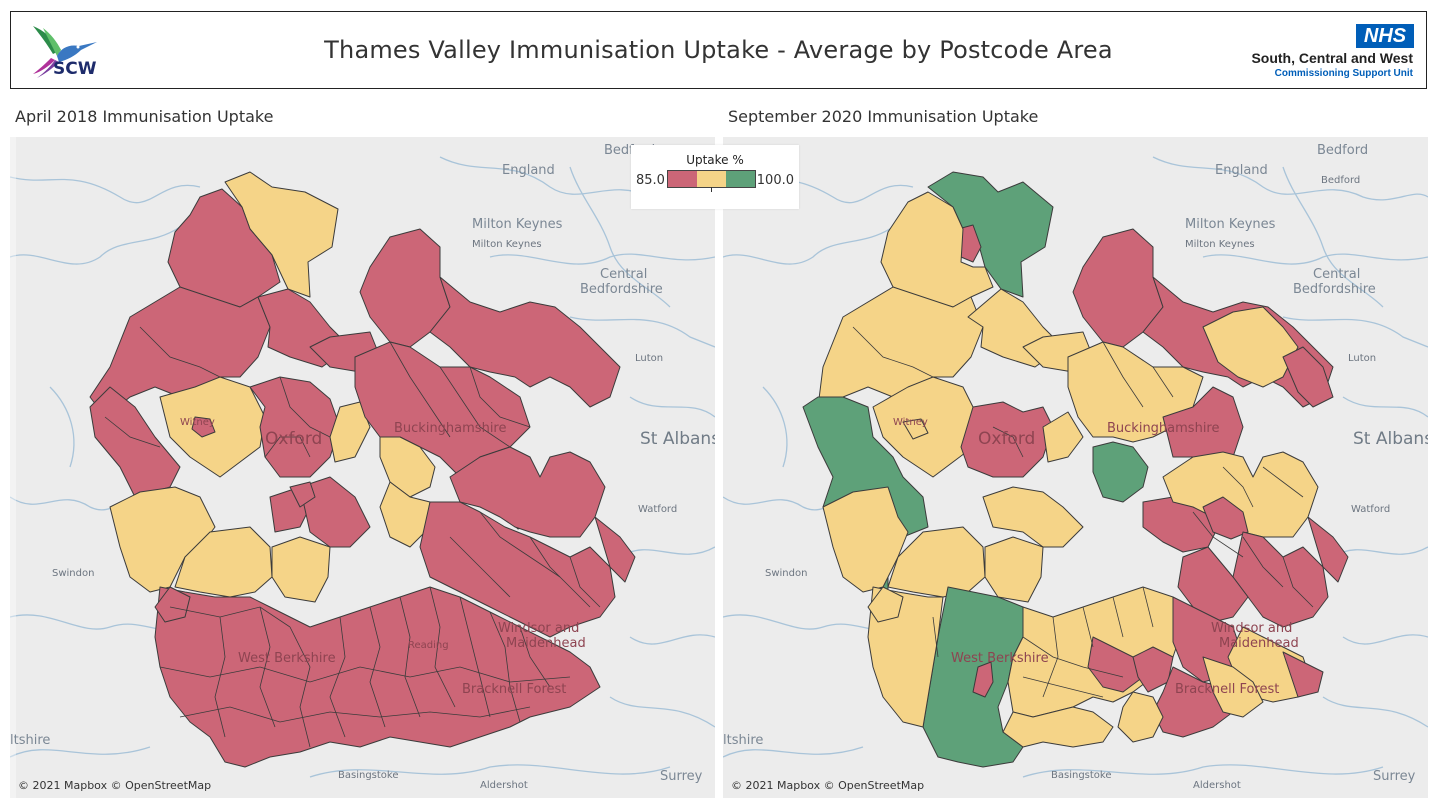 Image resolution: width=1440 pixels, height=812 pixels. I want to click on nhs-logo: NHS, so click(1385, 36).